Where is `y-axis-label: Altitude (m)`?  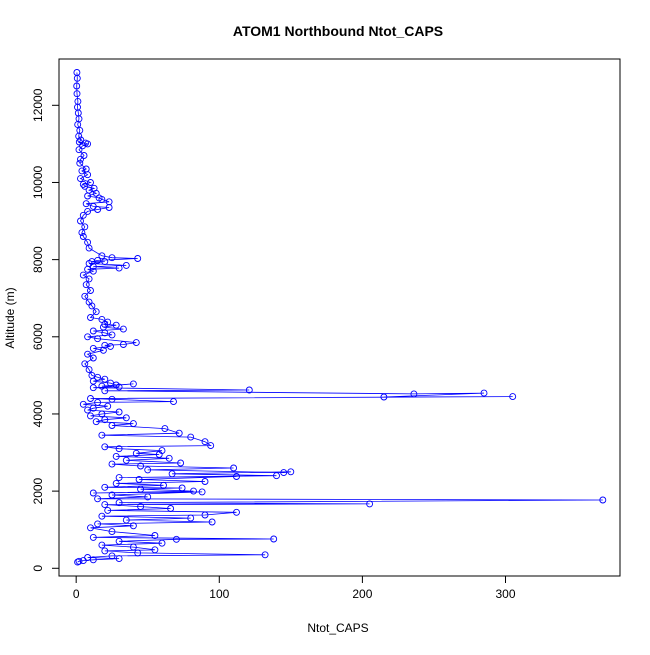
y-axis-label: Altitude (m) is located at coordinates (10, 317).